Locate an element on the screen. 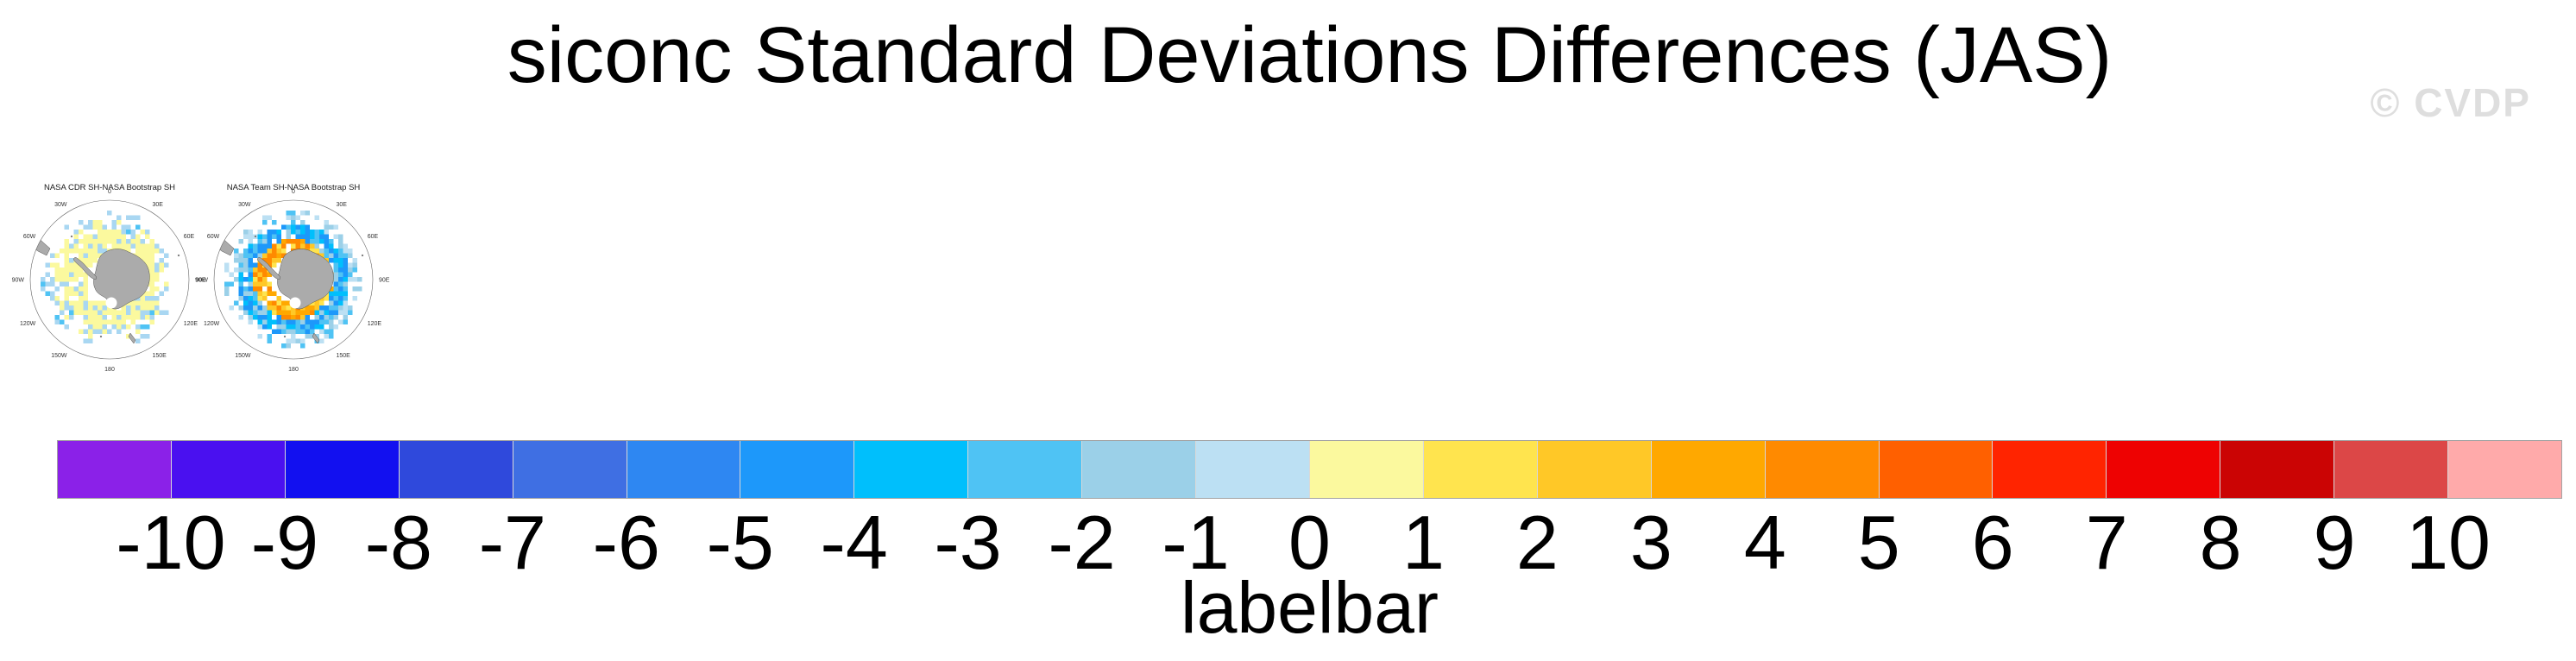 Image resolution: width=2576 pixels, height=661 pixels. map-panel-1-title: NASA Team SH-NASA Bootstrap SH is located at coordinates (294, 187).